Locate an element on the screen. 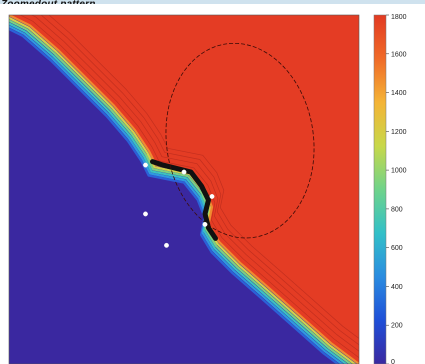 This screenshot has width=425, height=364. colorbar-tick-label-1: 1600 is located at coordinates (399, 54).